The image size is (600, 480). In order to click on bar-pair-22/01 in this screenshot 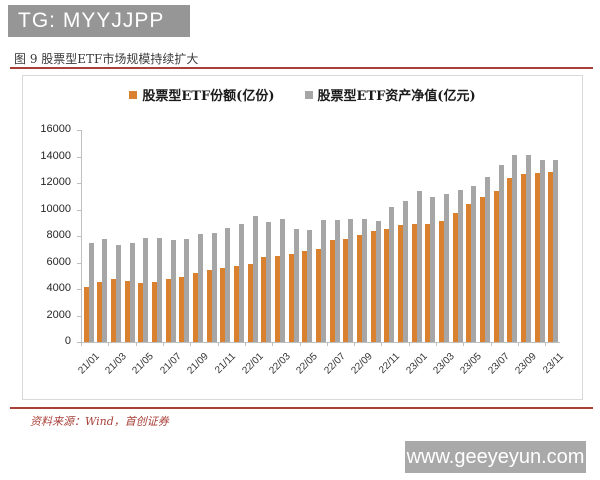, I will do `click(252, 279)`.